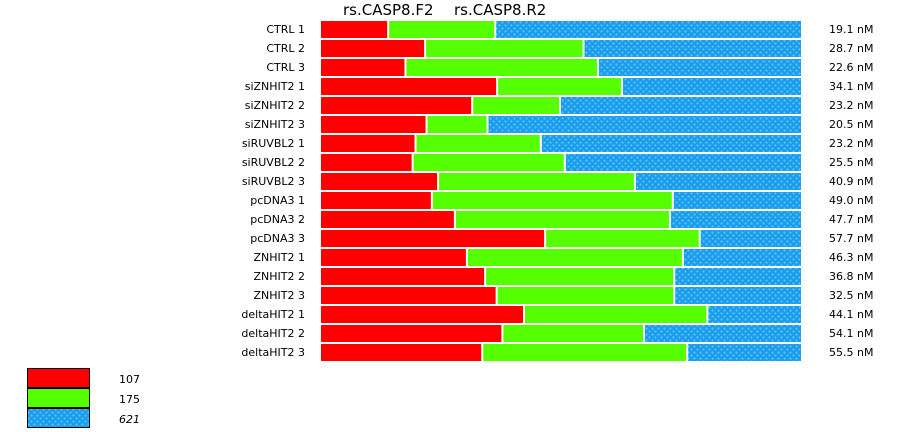 This screenshot has width=900, height=432. Describe the element at coordinates (277, 200) in the screenshot. I see `category-label: pcDNA3 1` at that location.